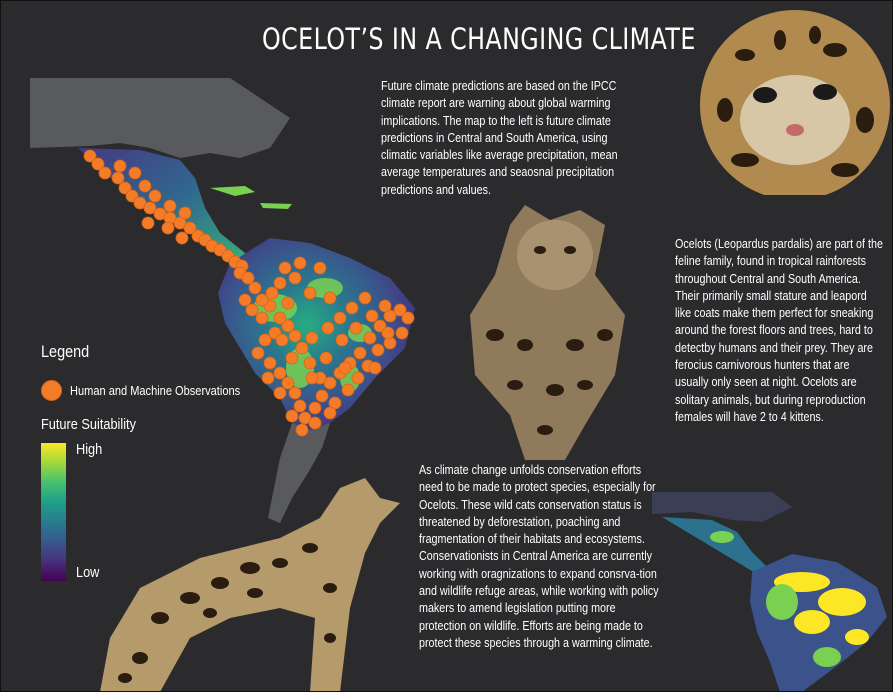 Image resolution: width=893 pixels, height=692 pixels. Describe the element at coordinates (53, 512) in the screenshot. I see `suitability-color-ramp` at that location.